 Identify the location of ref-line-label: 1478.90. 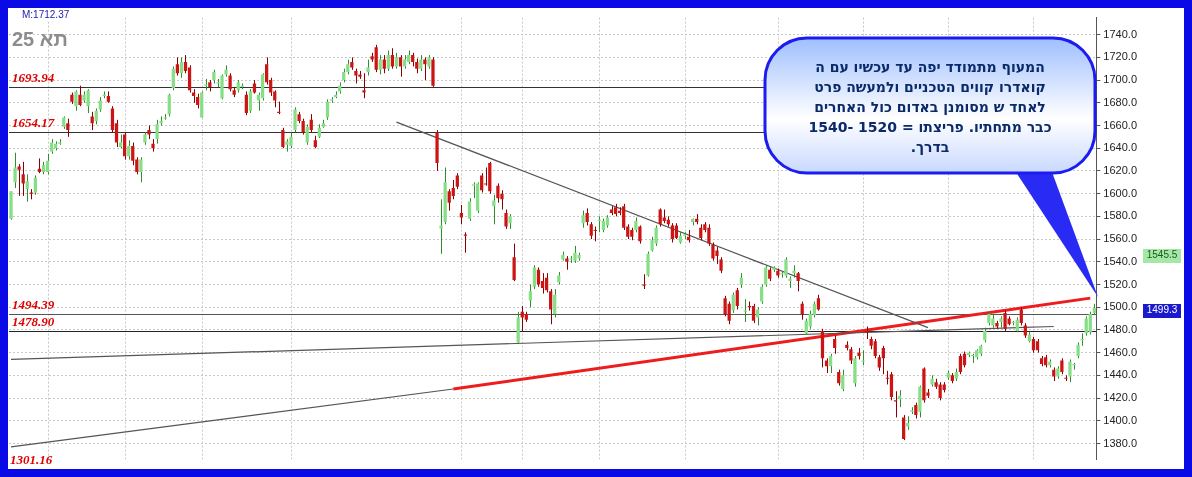
(33, 322).